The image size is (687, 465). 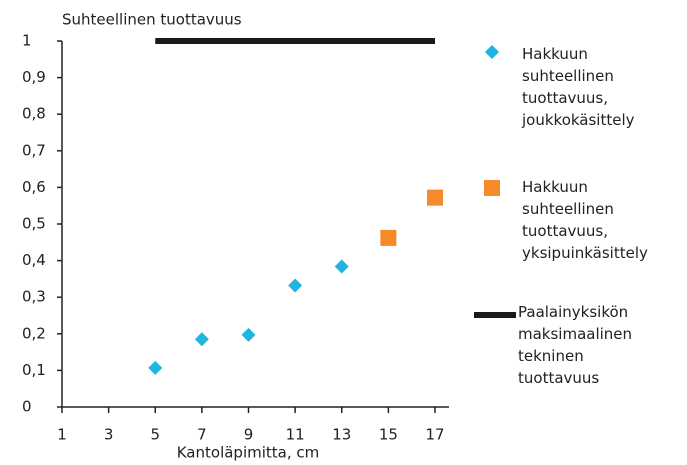 What do you see at coordinates (109, 435) in the screenshot?
I see `x-tick-label: 3` at bounding box center [109, 435].